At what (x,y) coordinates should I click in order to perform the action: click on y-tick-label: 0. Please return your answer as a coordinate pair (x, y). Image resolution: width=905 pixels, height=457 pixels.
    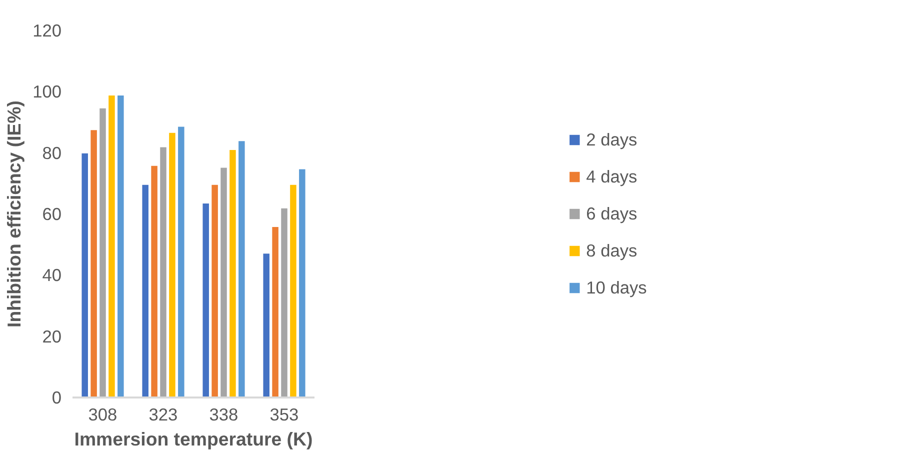
    Looking at the image, I should click on (57, 398).